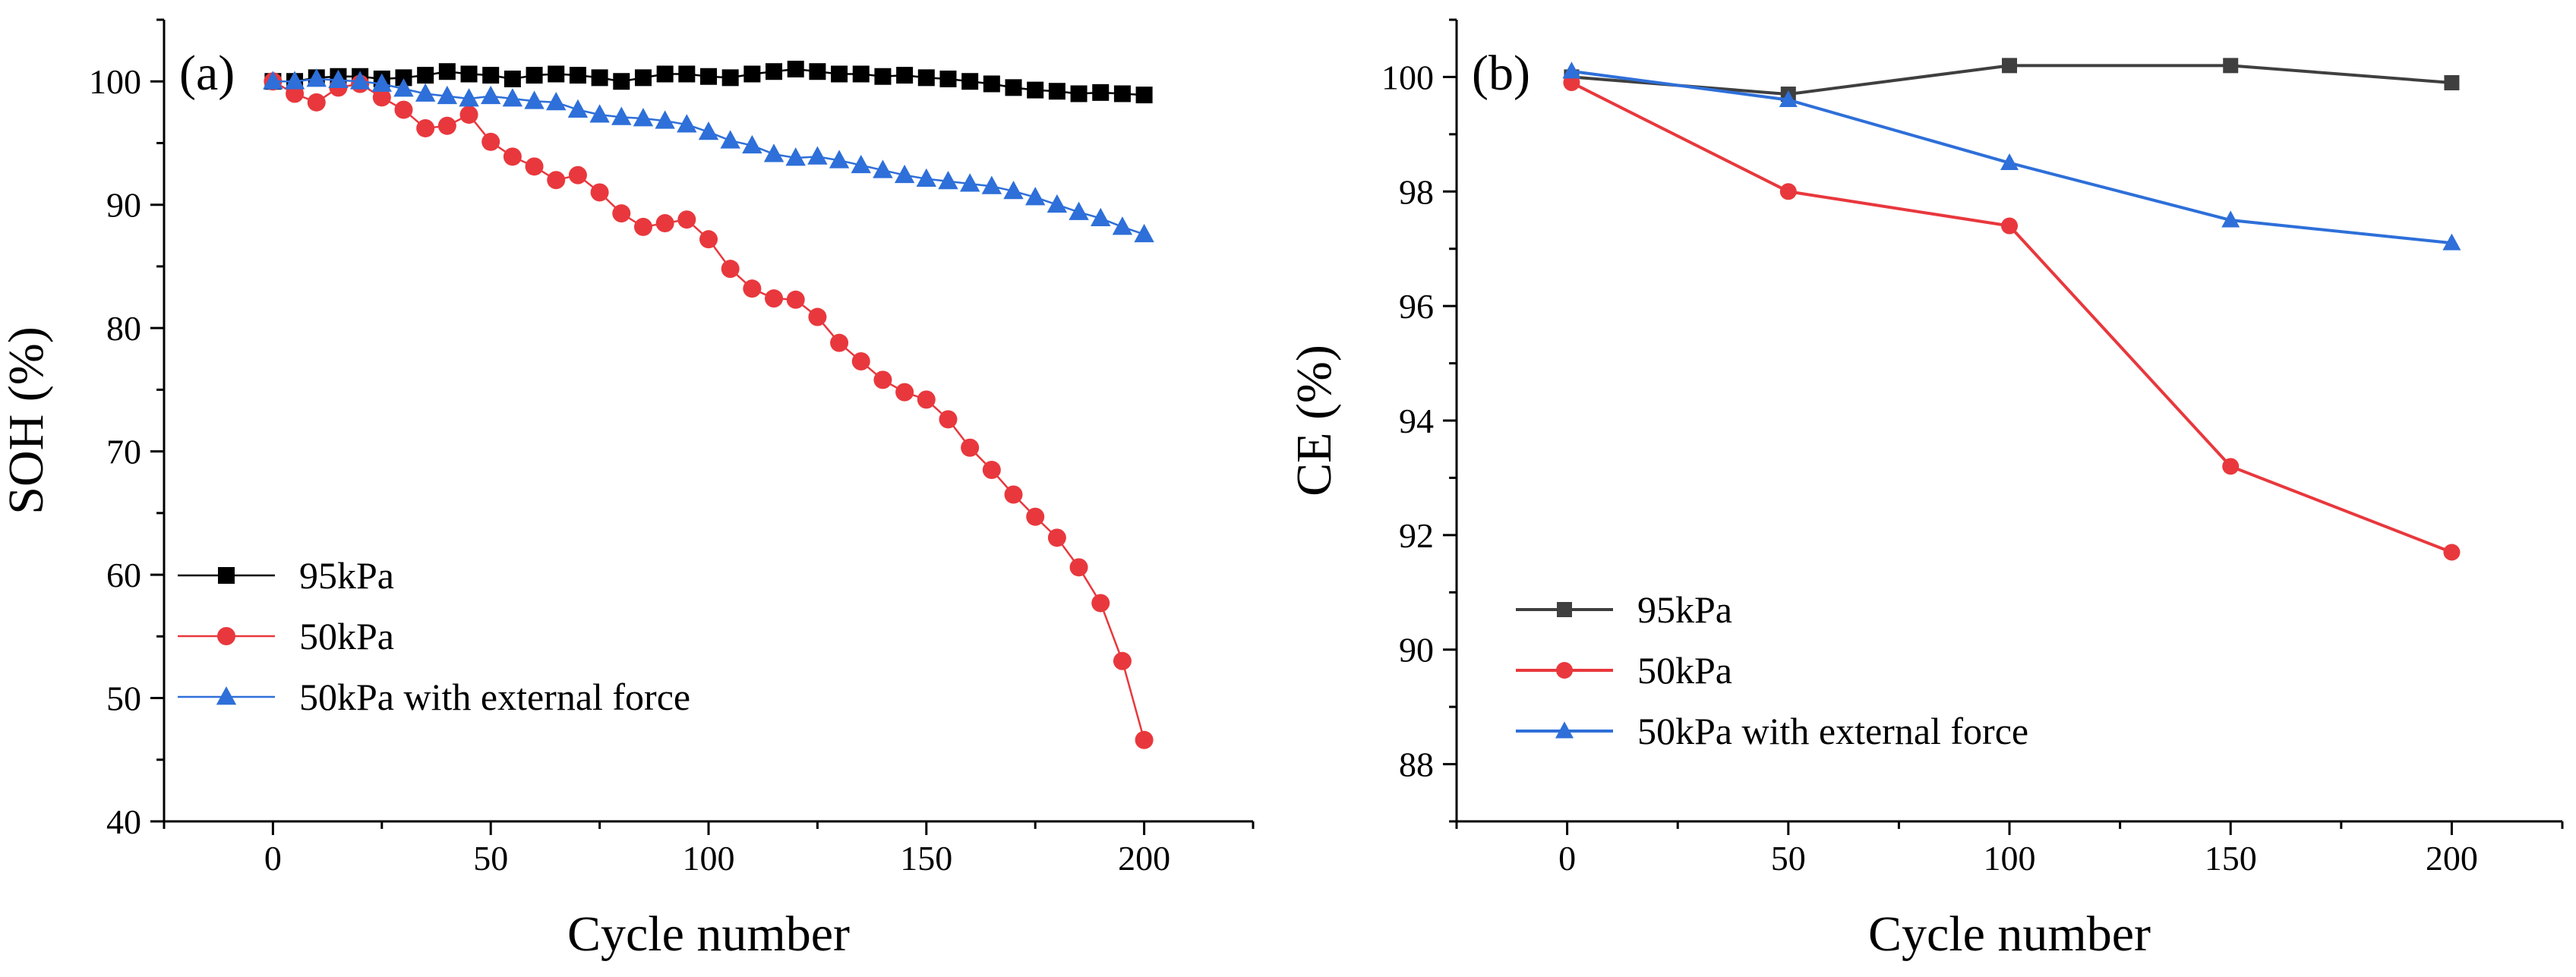 This screenshot has height=977, width=2576. Describe the element at coordinates (1408, 77) in the screenshot. I see `y-tick-label: 100` at that location.